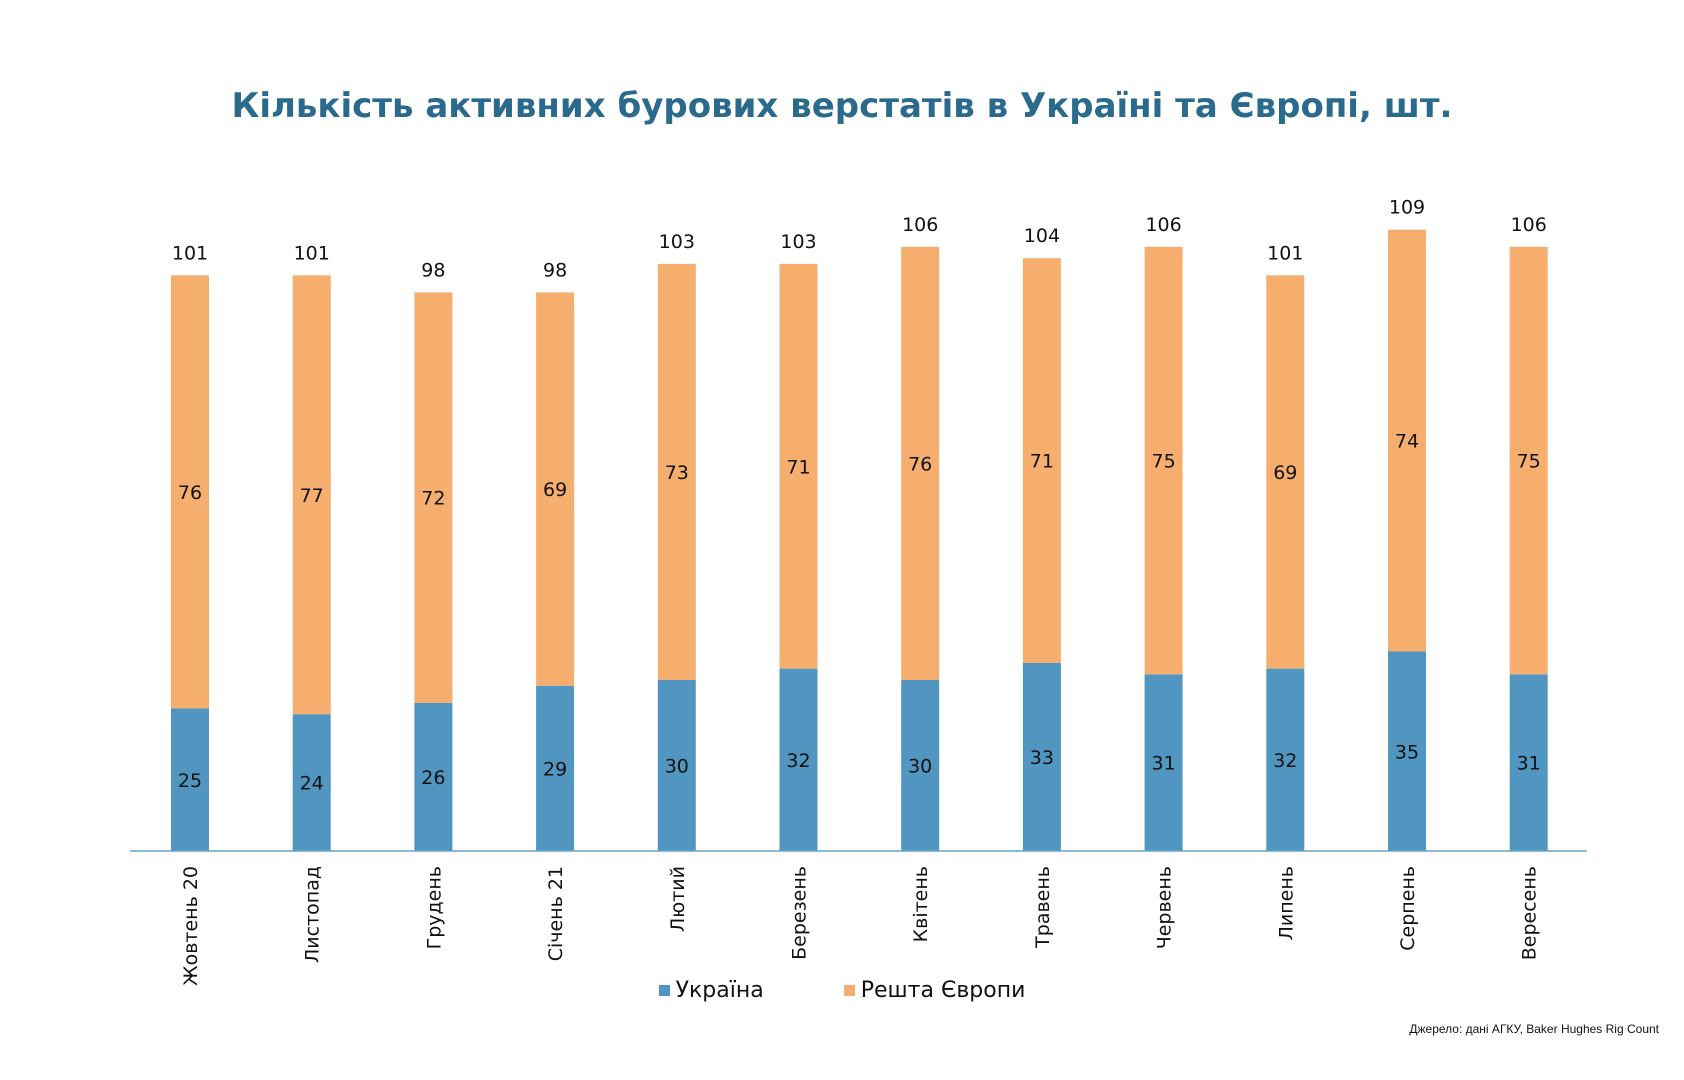 The height and width of the screenshot is (1080, 1684). I want to click on legend-swatch-ukraine, so click(664, 990).